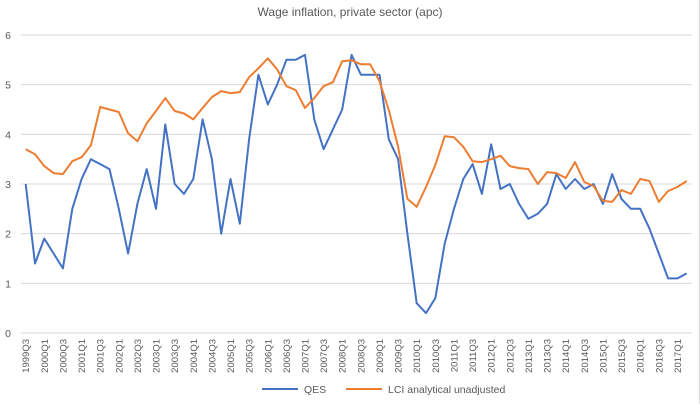  I want to click on x-tick-label: 2005Q1, so click(231, 356).